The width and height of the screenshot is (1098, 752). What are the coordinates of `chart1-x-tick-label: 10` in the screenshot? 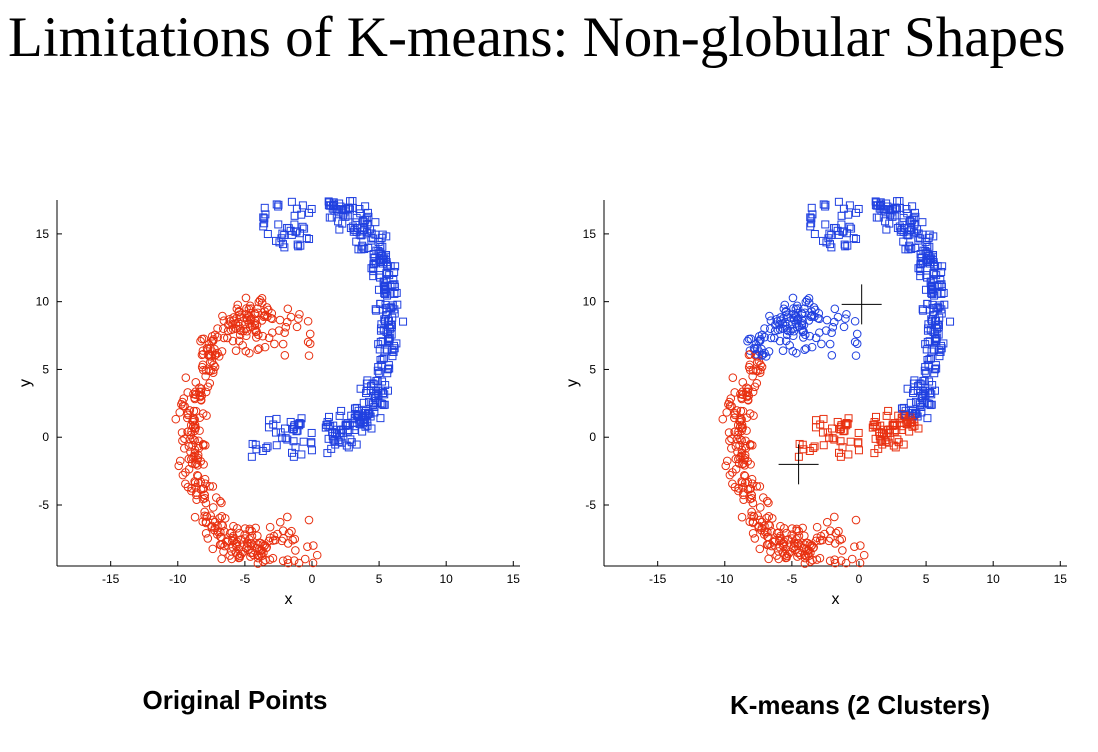 It's located at (447, 579).